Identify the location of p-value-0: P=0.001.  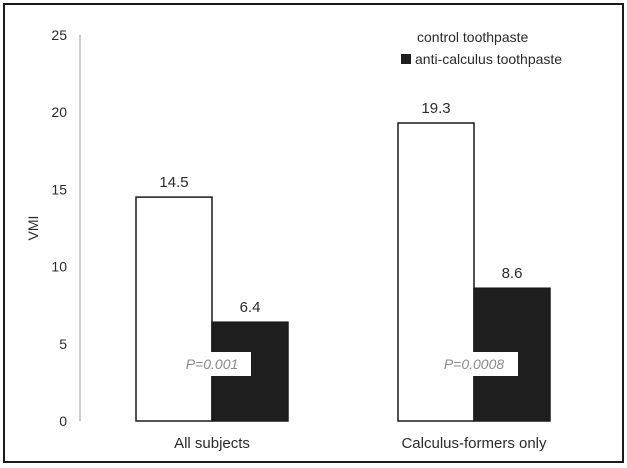
(212, 364).